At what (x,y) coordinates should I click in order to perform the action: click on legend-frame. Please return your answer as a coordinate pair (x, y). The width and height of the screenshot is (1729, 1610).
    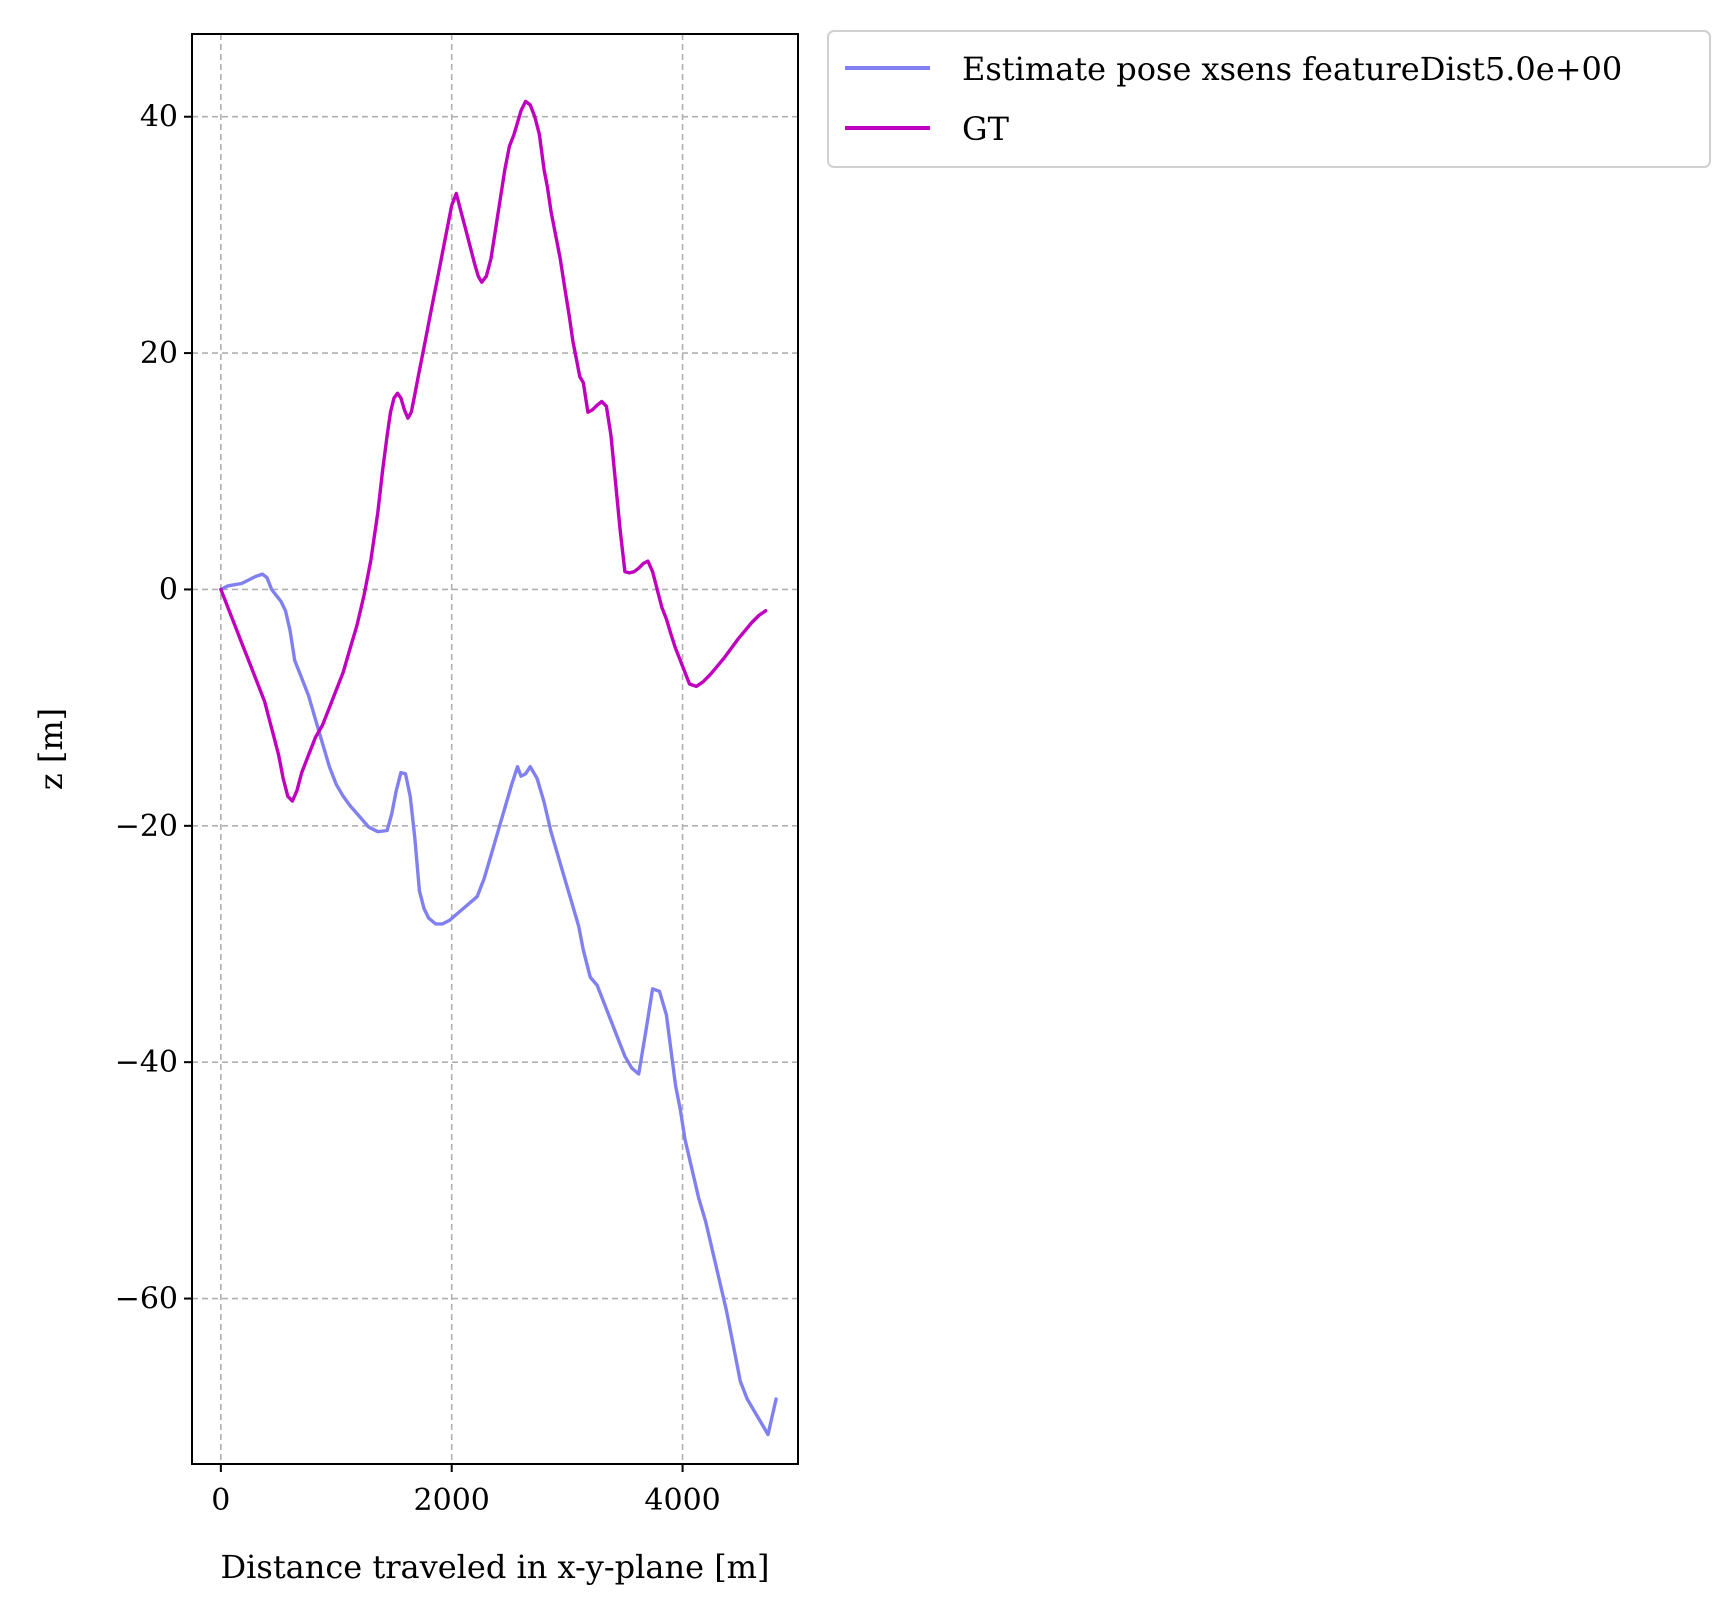
    Looking at the image, I should click on (1269, 99).